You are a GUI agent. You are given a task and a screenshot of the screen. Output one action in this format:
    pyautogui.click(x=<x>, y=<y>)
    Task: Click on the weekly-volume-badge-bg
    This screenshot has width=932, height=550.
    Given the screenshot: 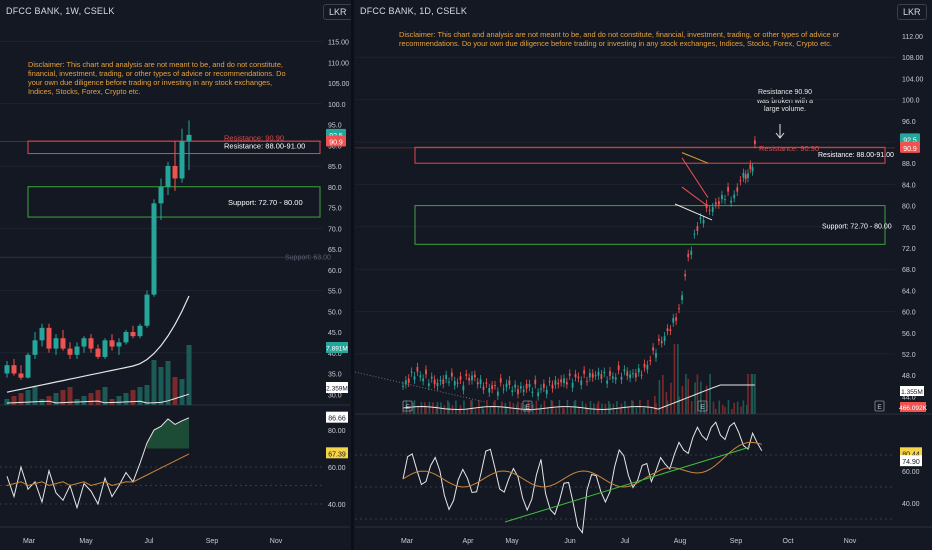 What is the action you would take?
    pyautogui.click(x=337, y=387)
    